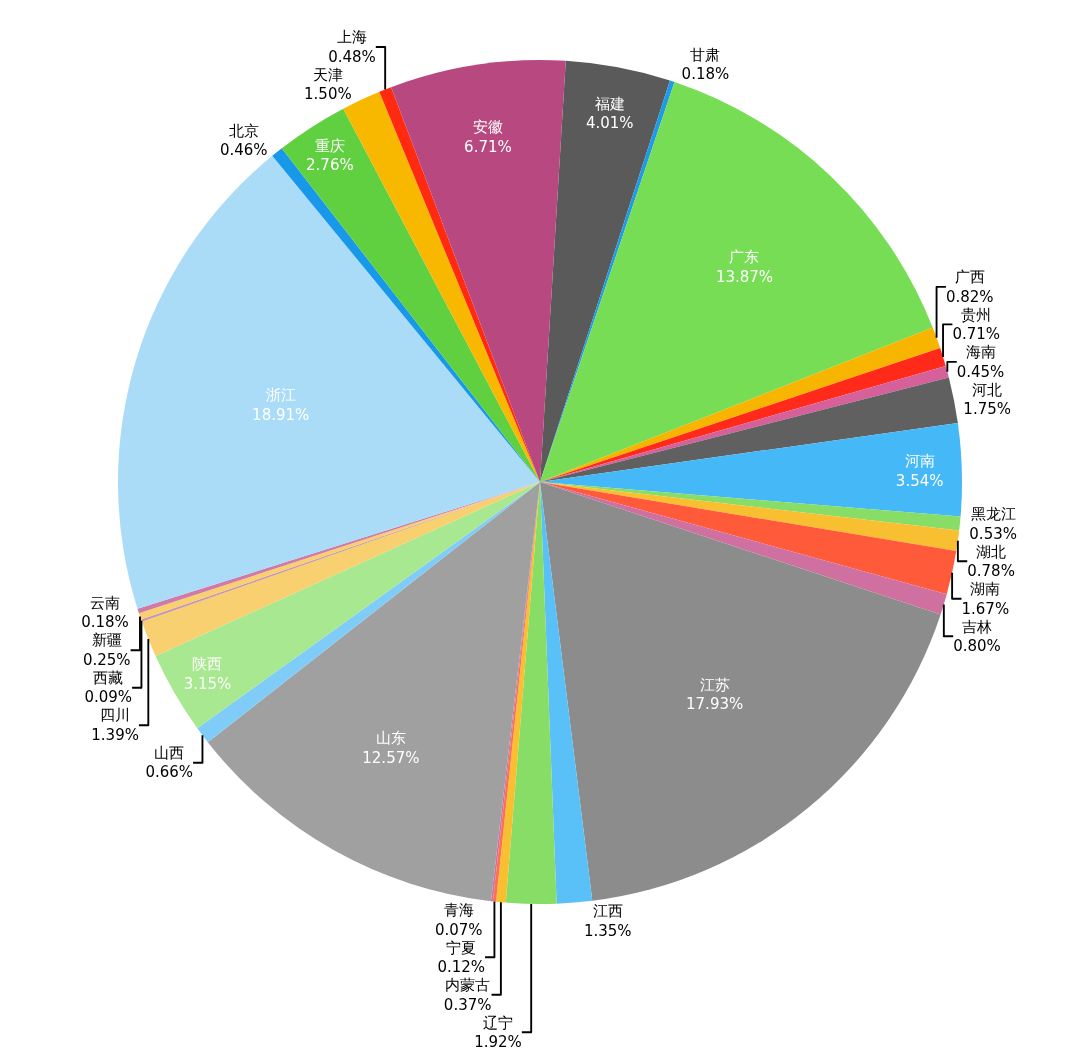 The height and width of the screenshot is (1056, 1080). I want to click on slice-label: 山西, so click(169, 752).